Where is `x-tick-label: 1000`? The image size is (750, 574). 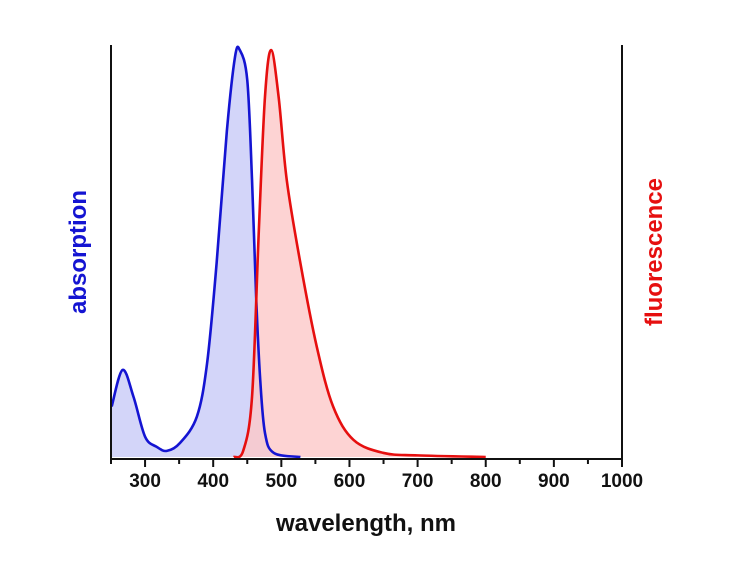 x-tick-label: 1000 is located at coordinates (622, 481).